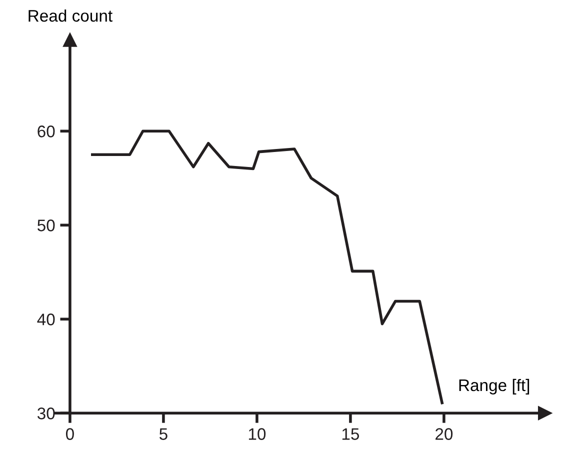 This screenshot has width=573, height=470. I want to click on x-tick-label: 0, so click(70, 434).